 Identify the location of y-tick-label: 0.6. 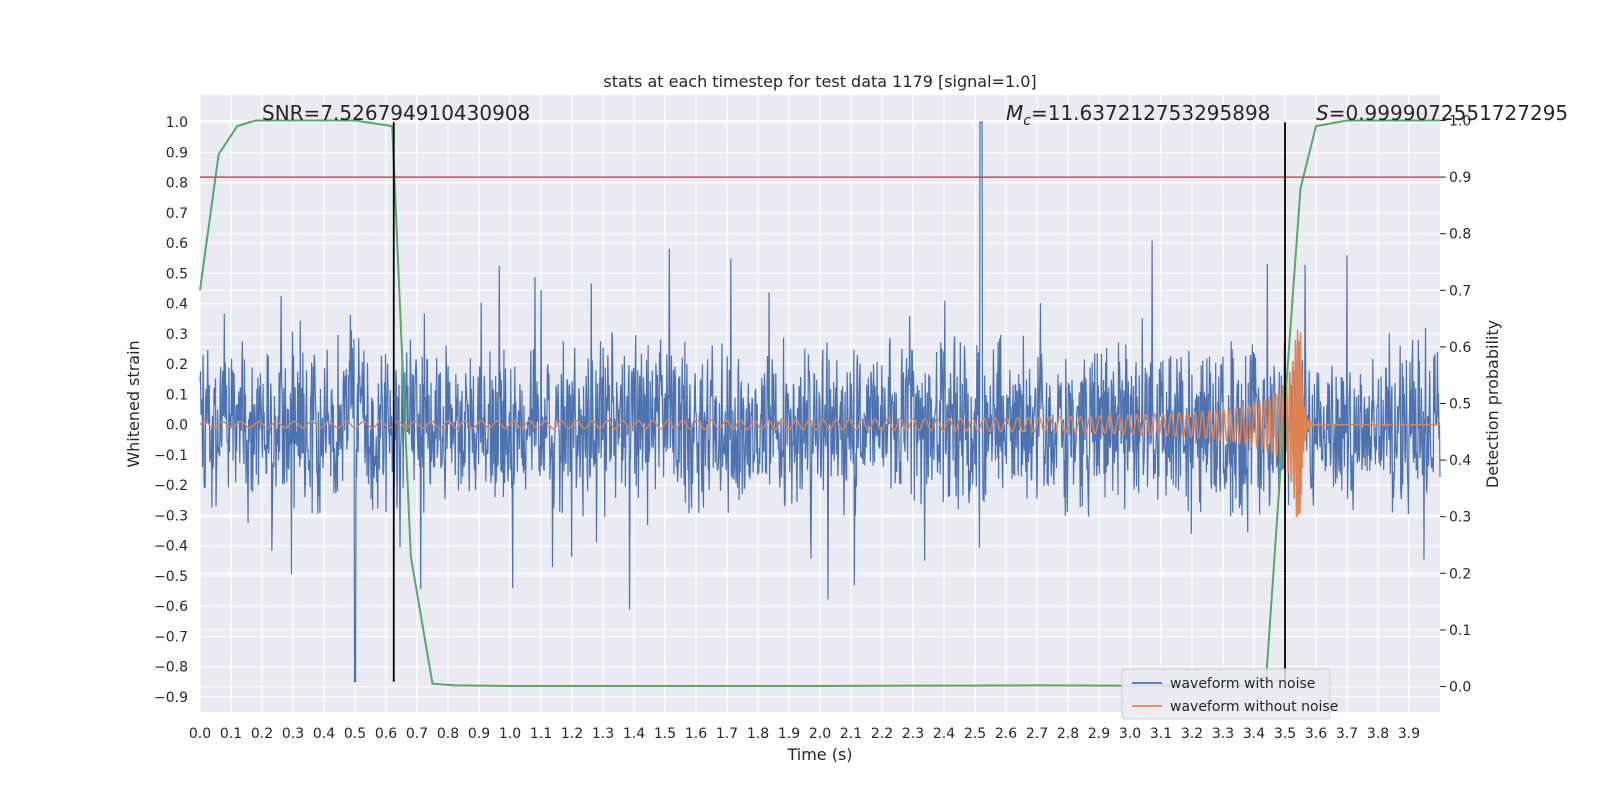
(177, 244).